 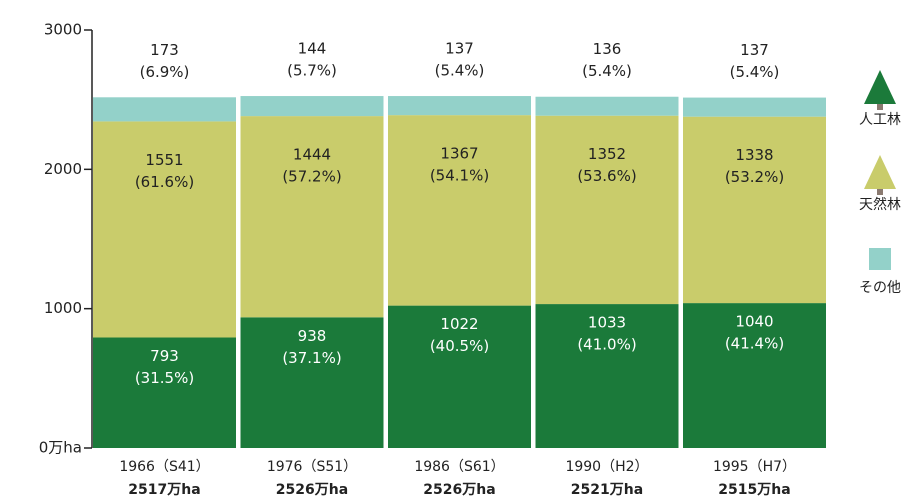 I want to click on legend-label: その他, so click(x=880, y=288).